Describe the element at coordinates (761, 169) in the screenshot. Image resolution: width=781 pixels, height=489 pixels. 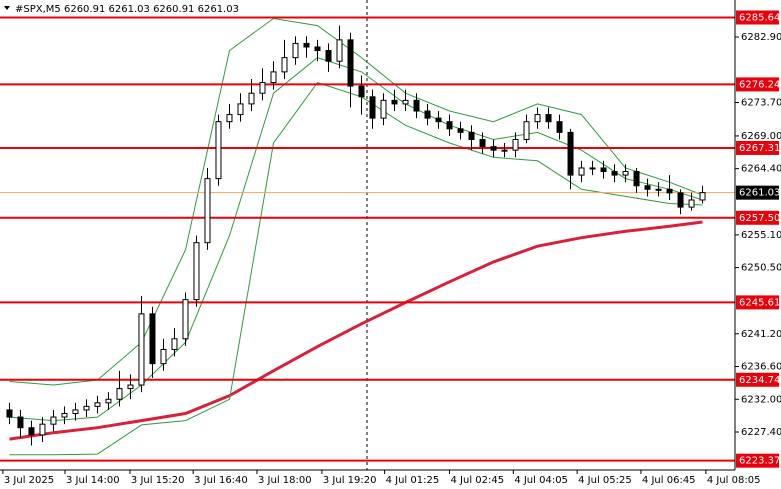
I see `y-tick-label: 6264.40` at that location.